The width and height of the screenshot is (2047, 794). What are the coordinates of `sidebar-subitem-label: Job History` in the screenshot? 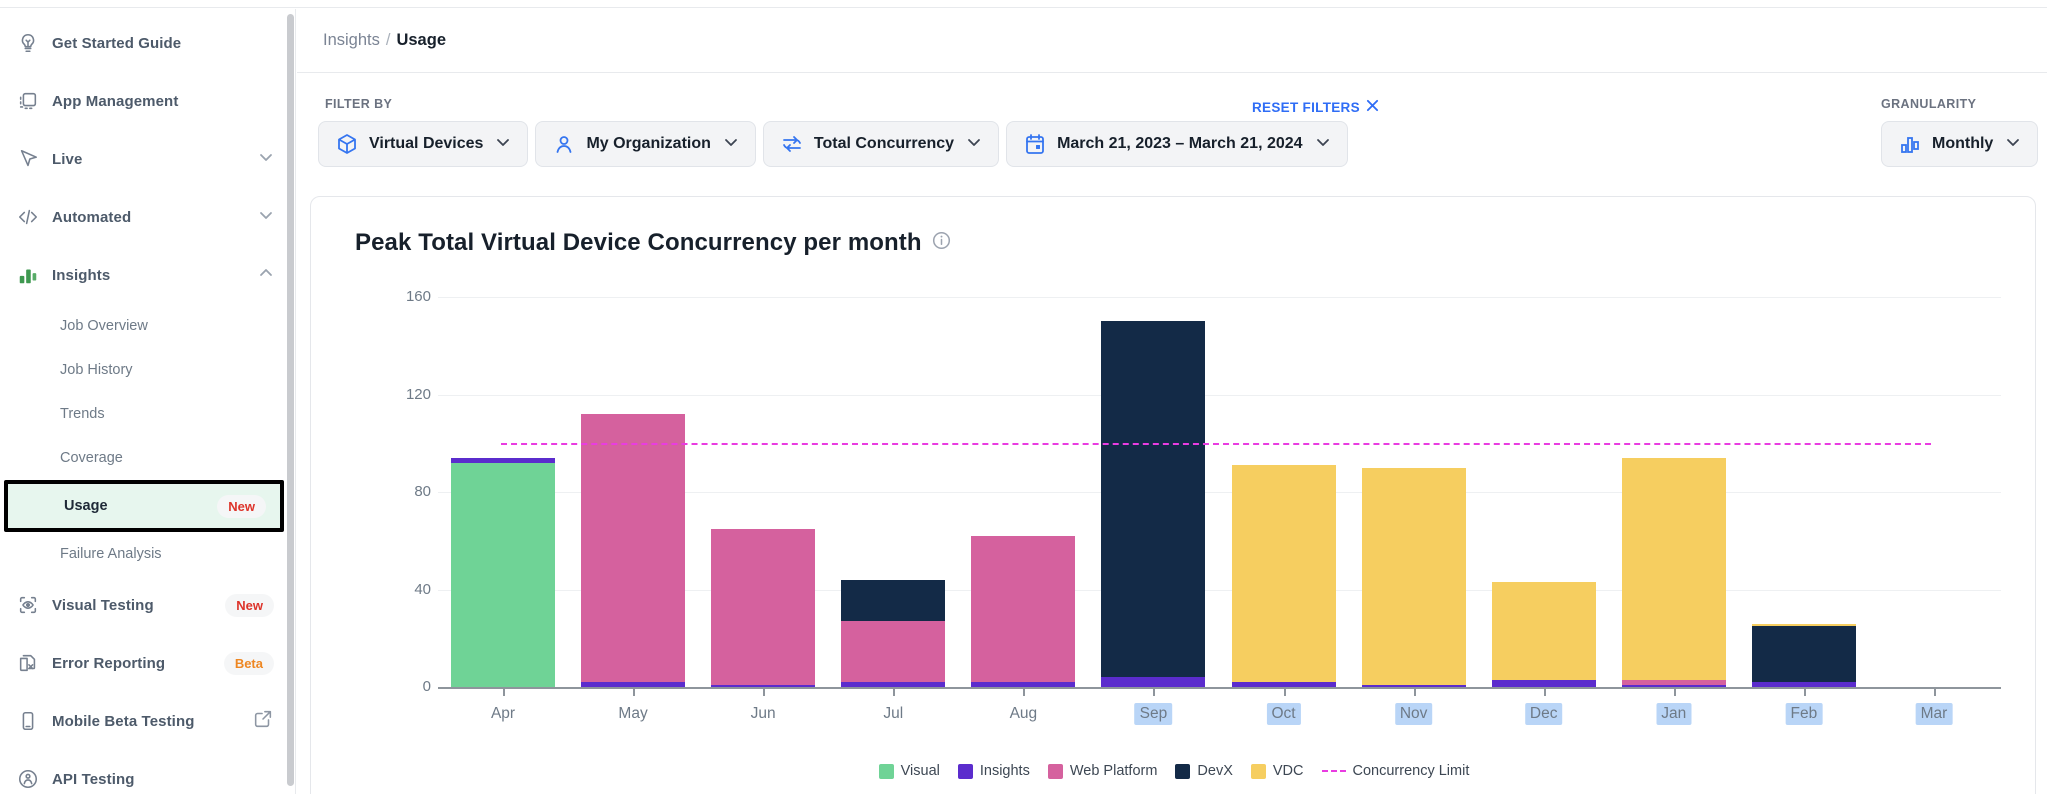 It's located at (96, 370).